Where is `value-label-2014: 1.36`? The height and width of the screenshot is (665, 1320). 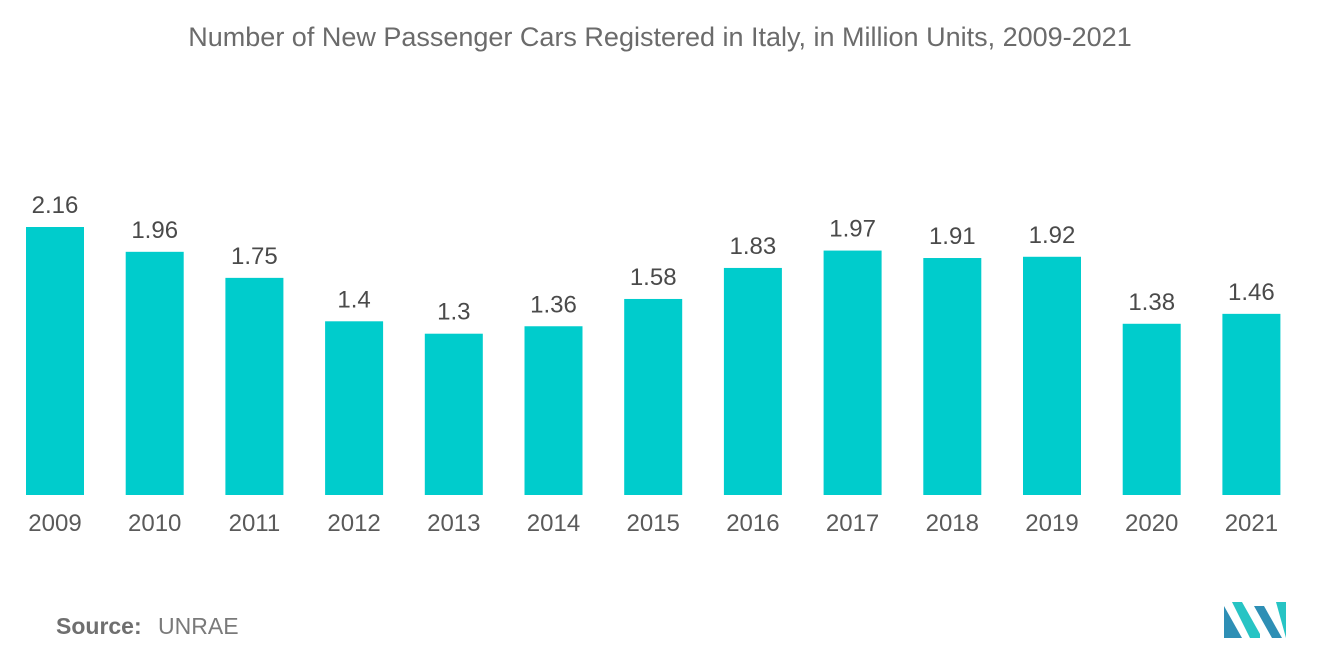 value-label-2014: 1.36 is located at coordinates (553, 304).